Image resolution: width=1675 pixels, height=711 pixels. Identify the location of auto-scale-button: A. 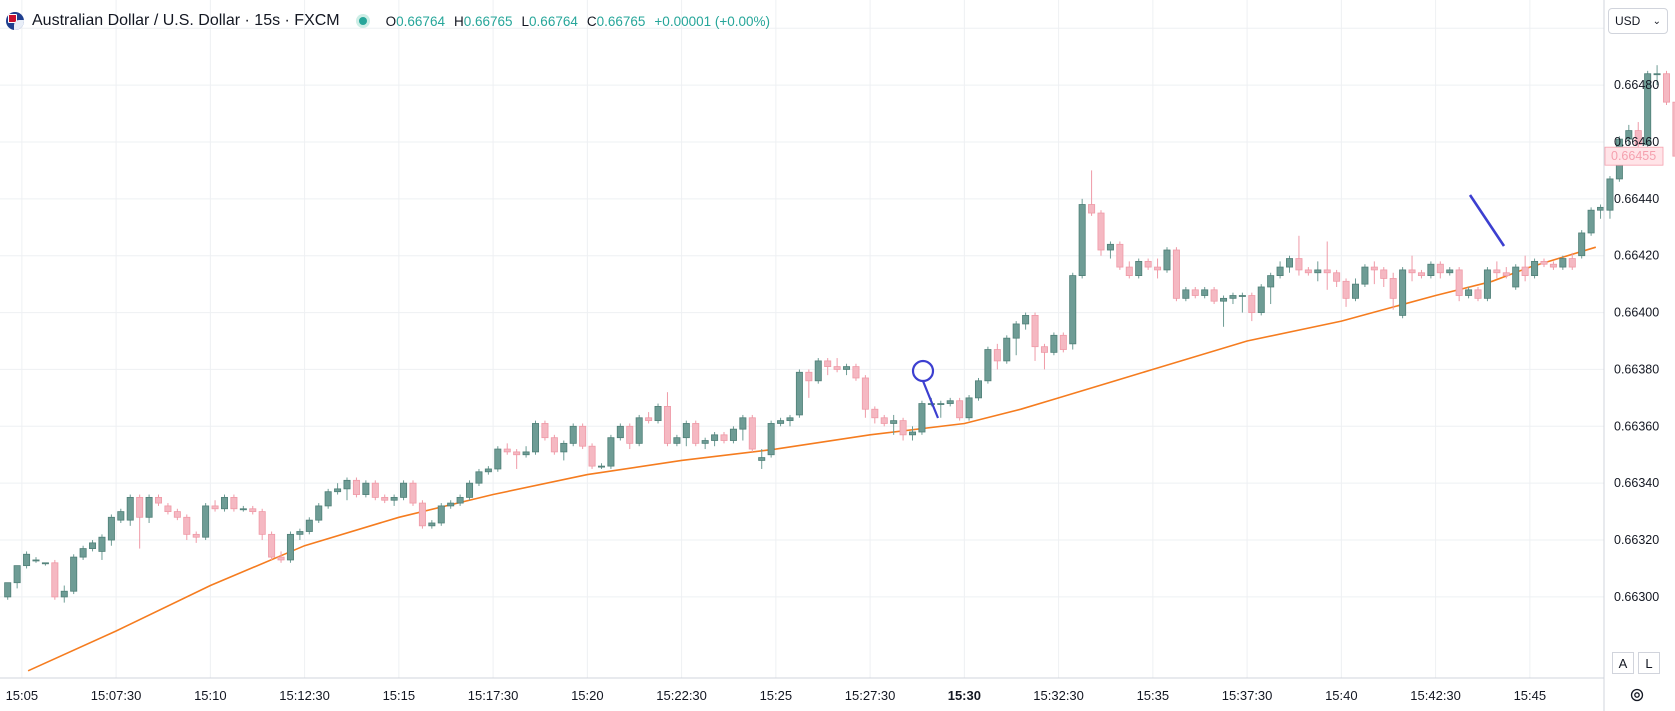
(1623, 663).